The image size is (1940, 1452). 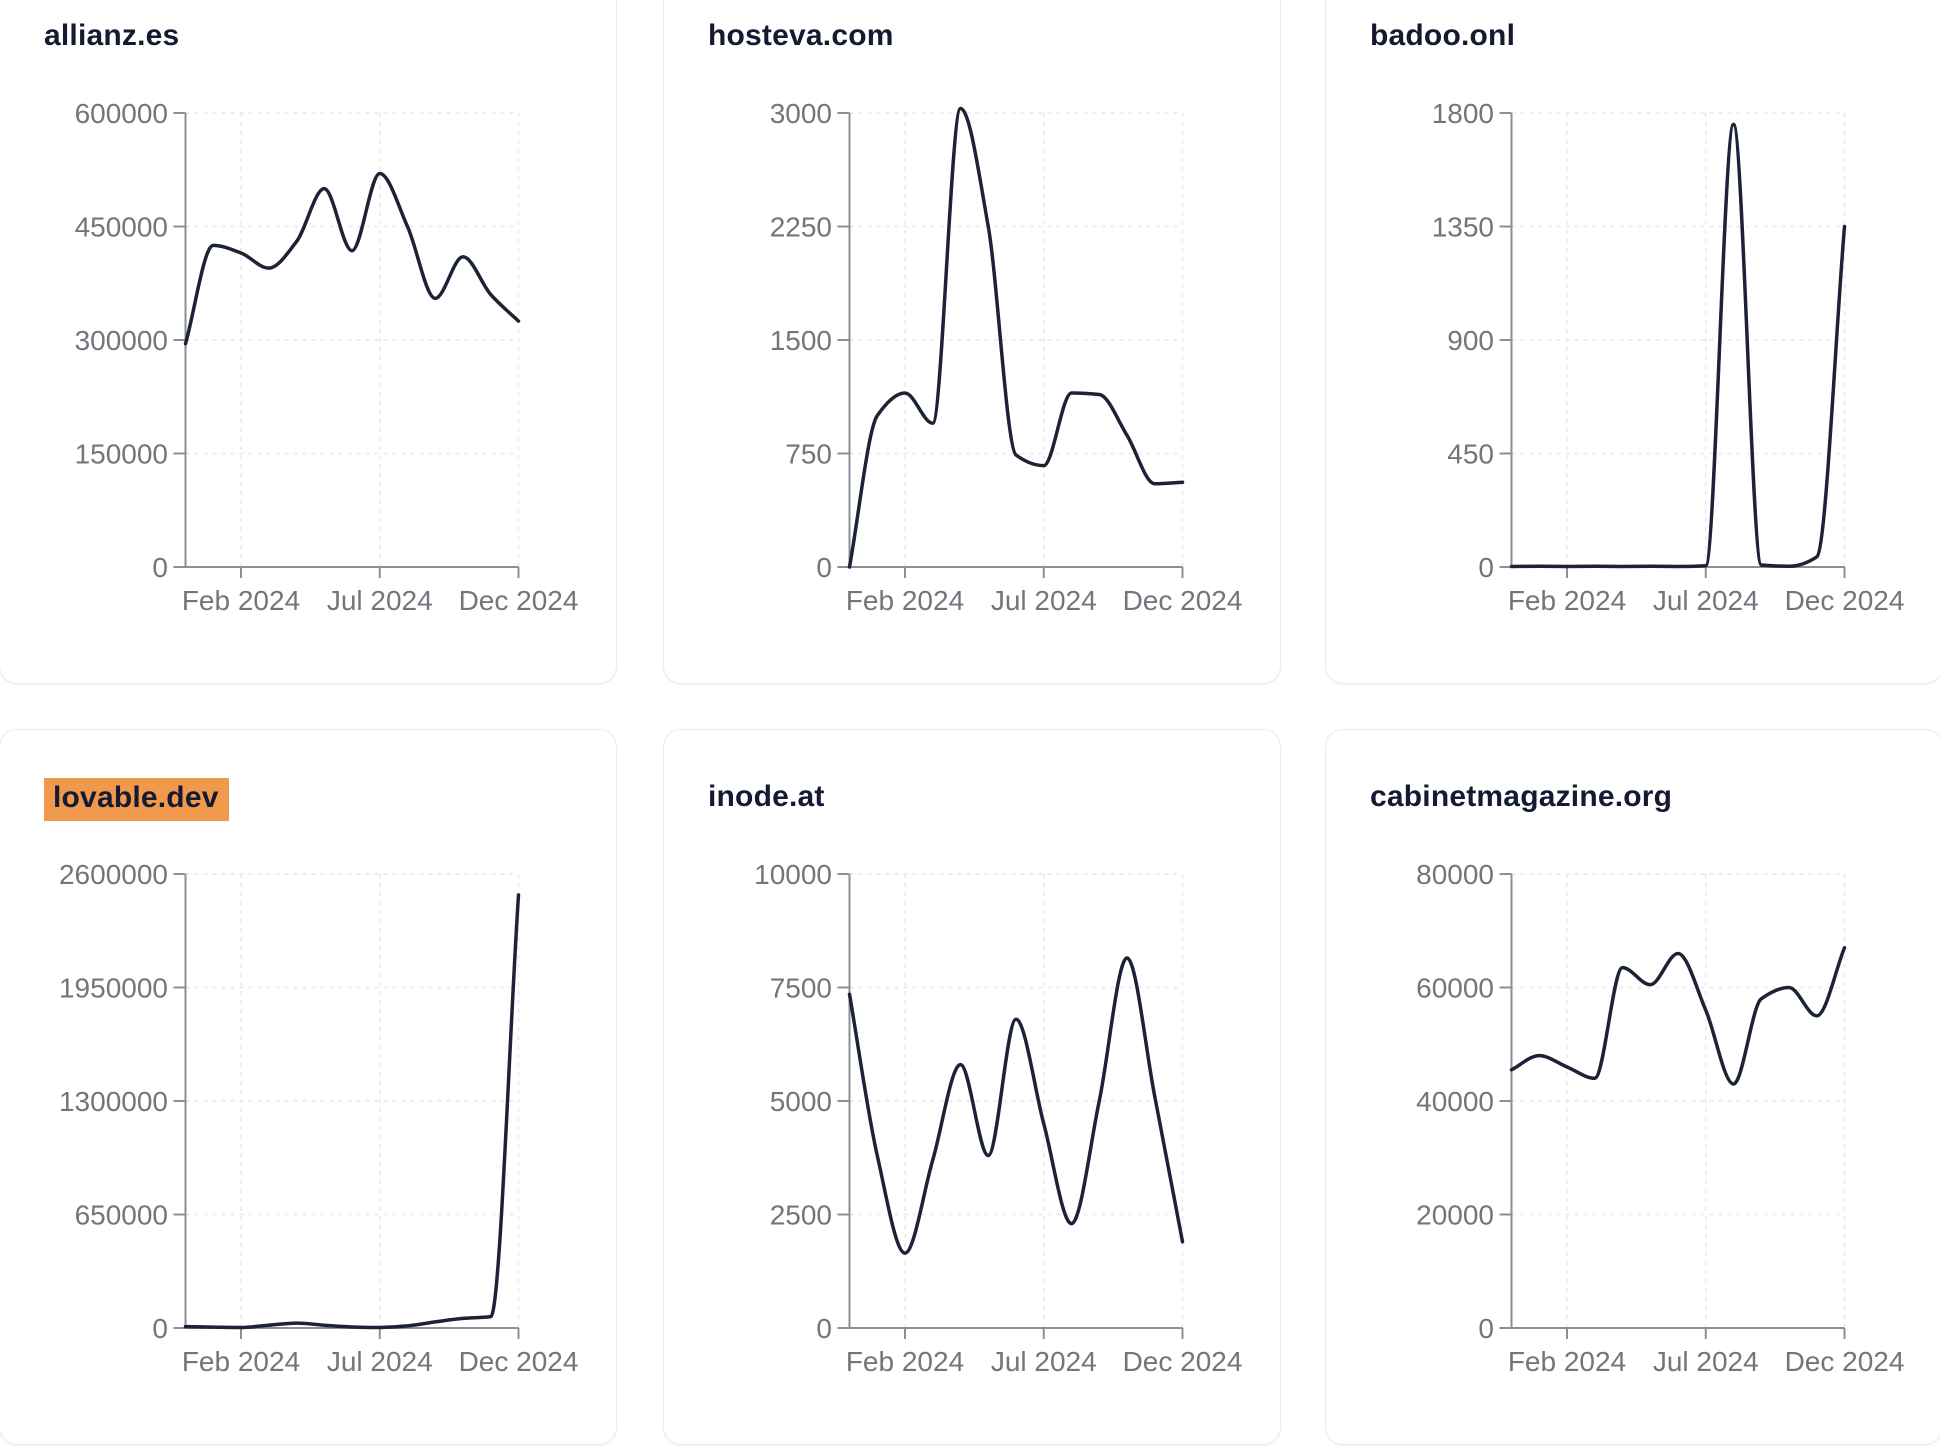 I want to click on y-tick-label: 450, so click(x=1470, y=454).